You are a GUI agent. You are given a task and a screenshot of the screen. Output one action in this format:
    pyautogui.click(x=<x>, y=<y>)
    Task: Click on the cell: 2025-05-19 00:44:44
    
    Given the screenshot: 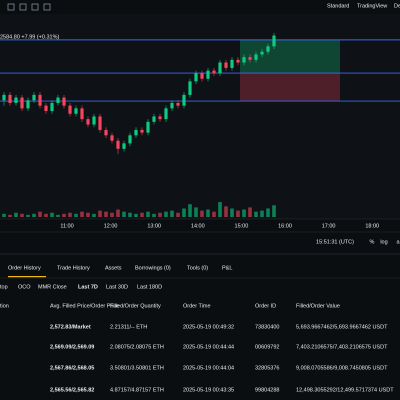 What is the action you would take?
    pyautogui.click(x=208, y=347)
    